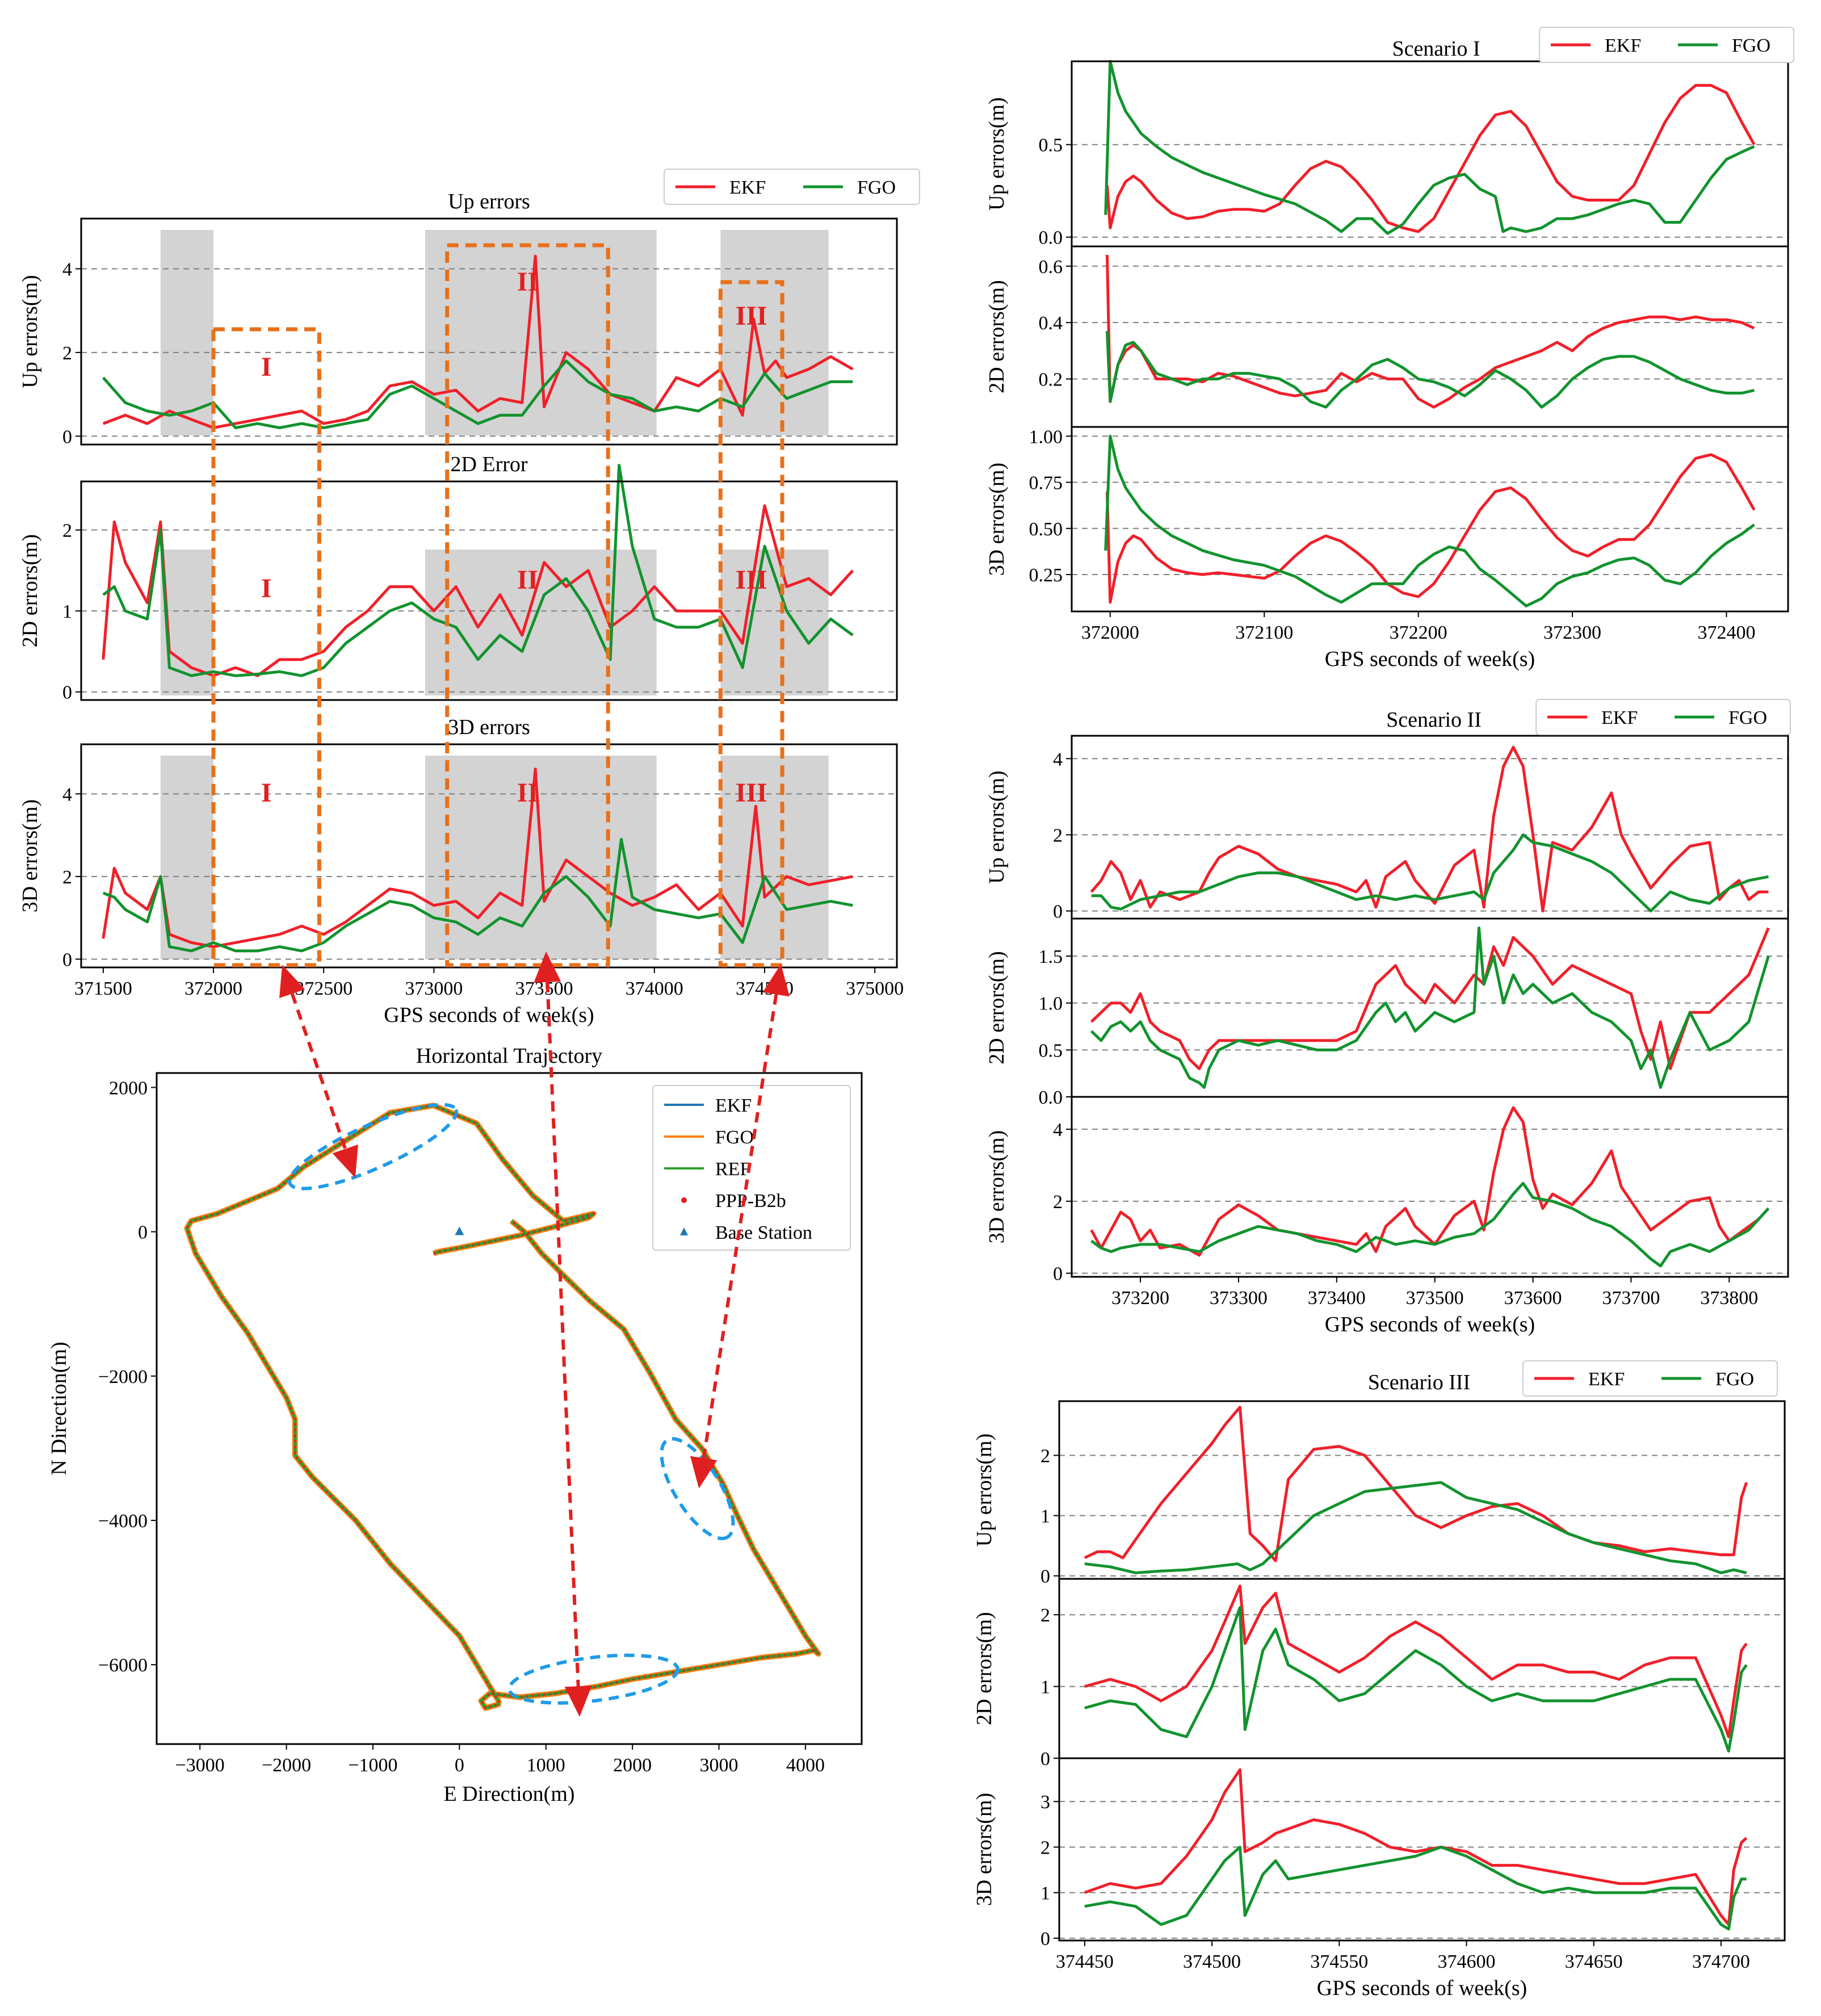  I want to click on x-axis-label: GPS seconds of week(s), so click(1430, 1324).